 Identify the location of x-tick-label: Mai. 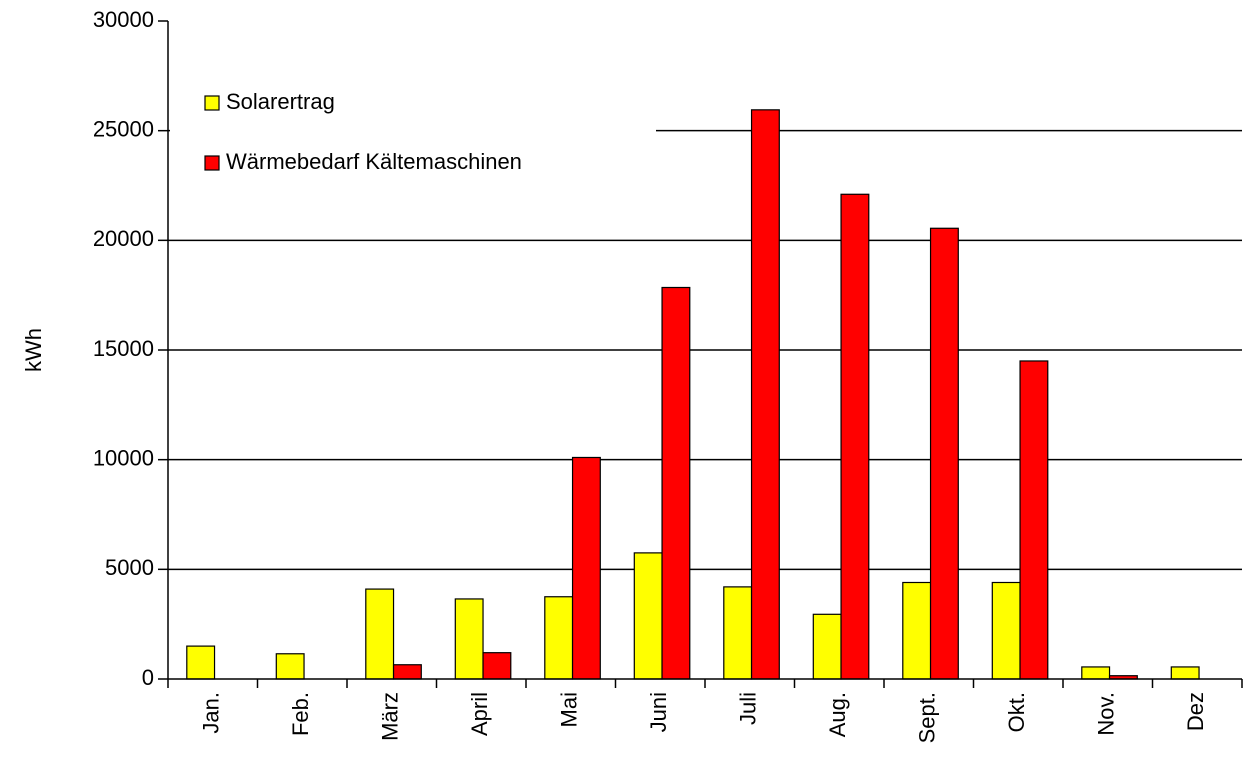
(569, 709).